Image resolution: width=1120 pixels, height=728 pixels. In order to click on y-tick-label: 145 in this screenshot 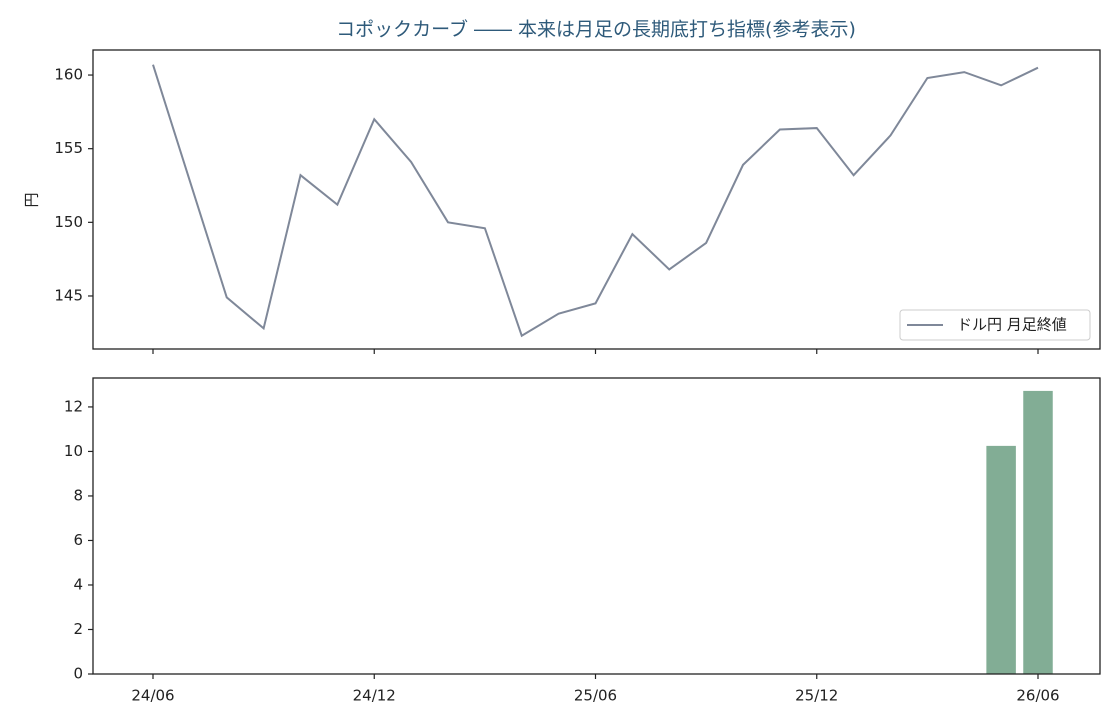, I will do `click(68, 295)`.